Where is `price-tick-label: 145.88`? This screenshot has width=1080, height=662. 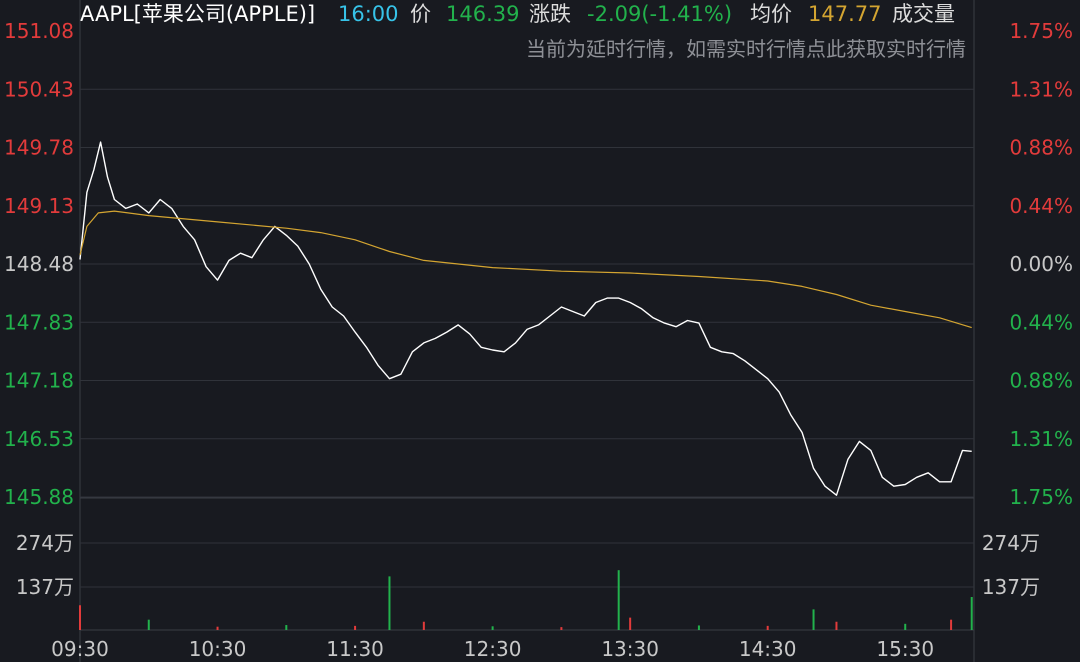 price-tick-label: 145.88 is located at coordinates (39, 497).